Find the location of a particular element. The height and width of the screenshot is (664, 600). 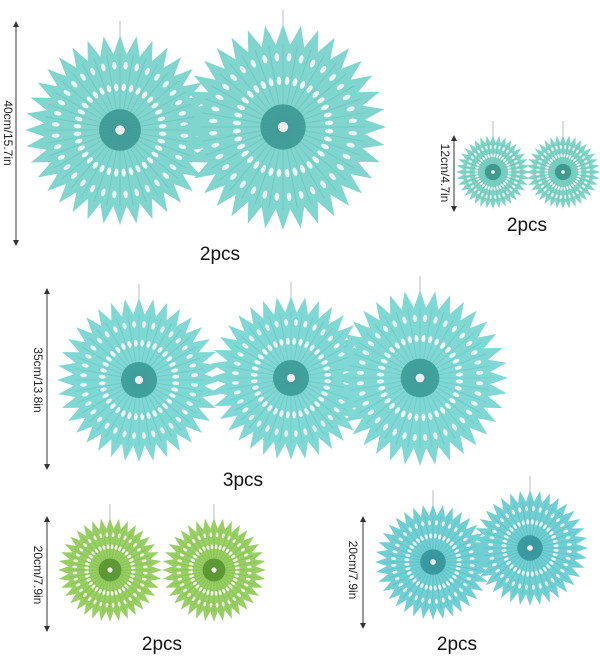

size-label: 12cm/4.7in is located at coordinates (445, 173).